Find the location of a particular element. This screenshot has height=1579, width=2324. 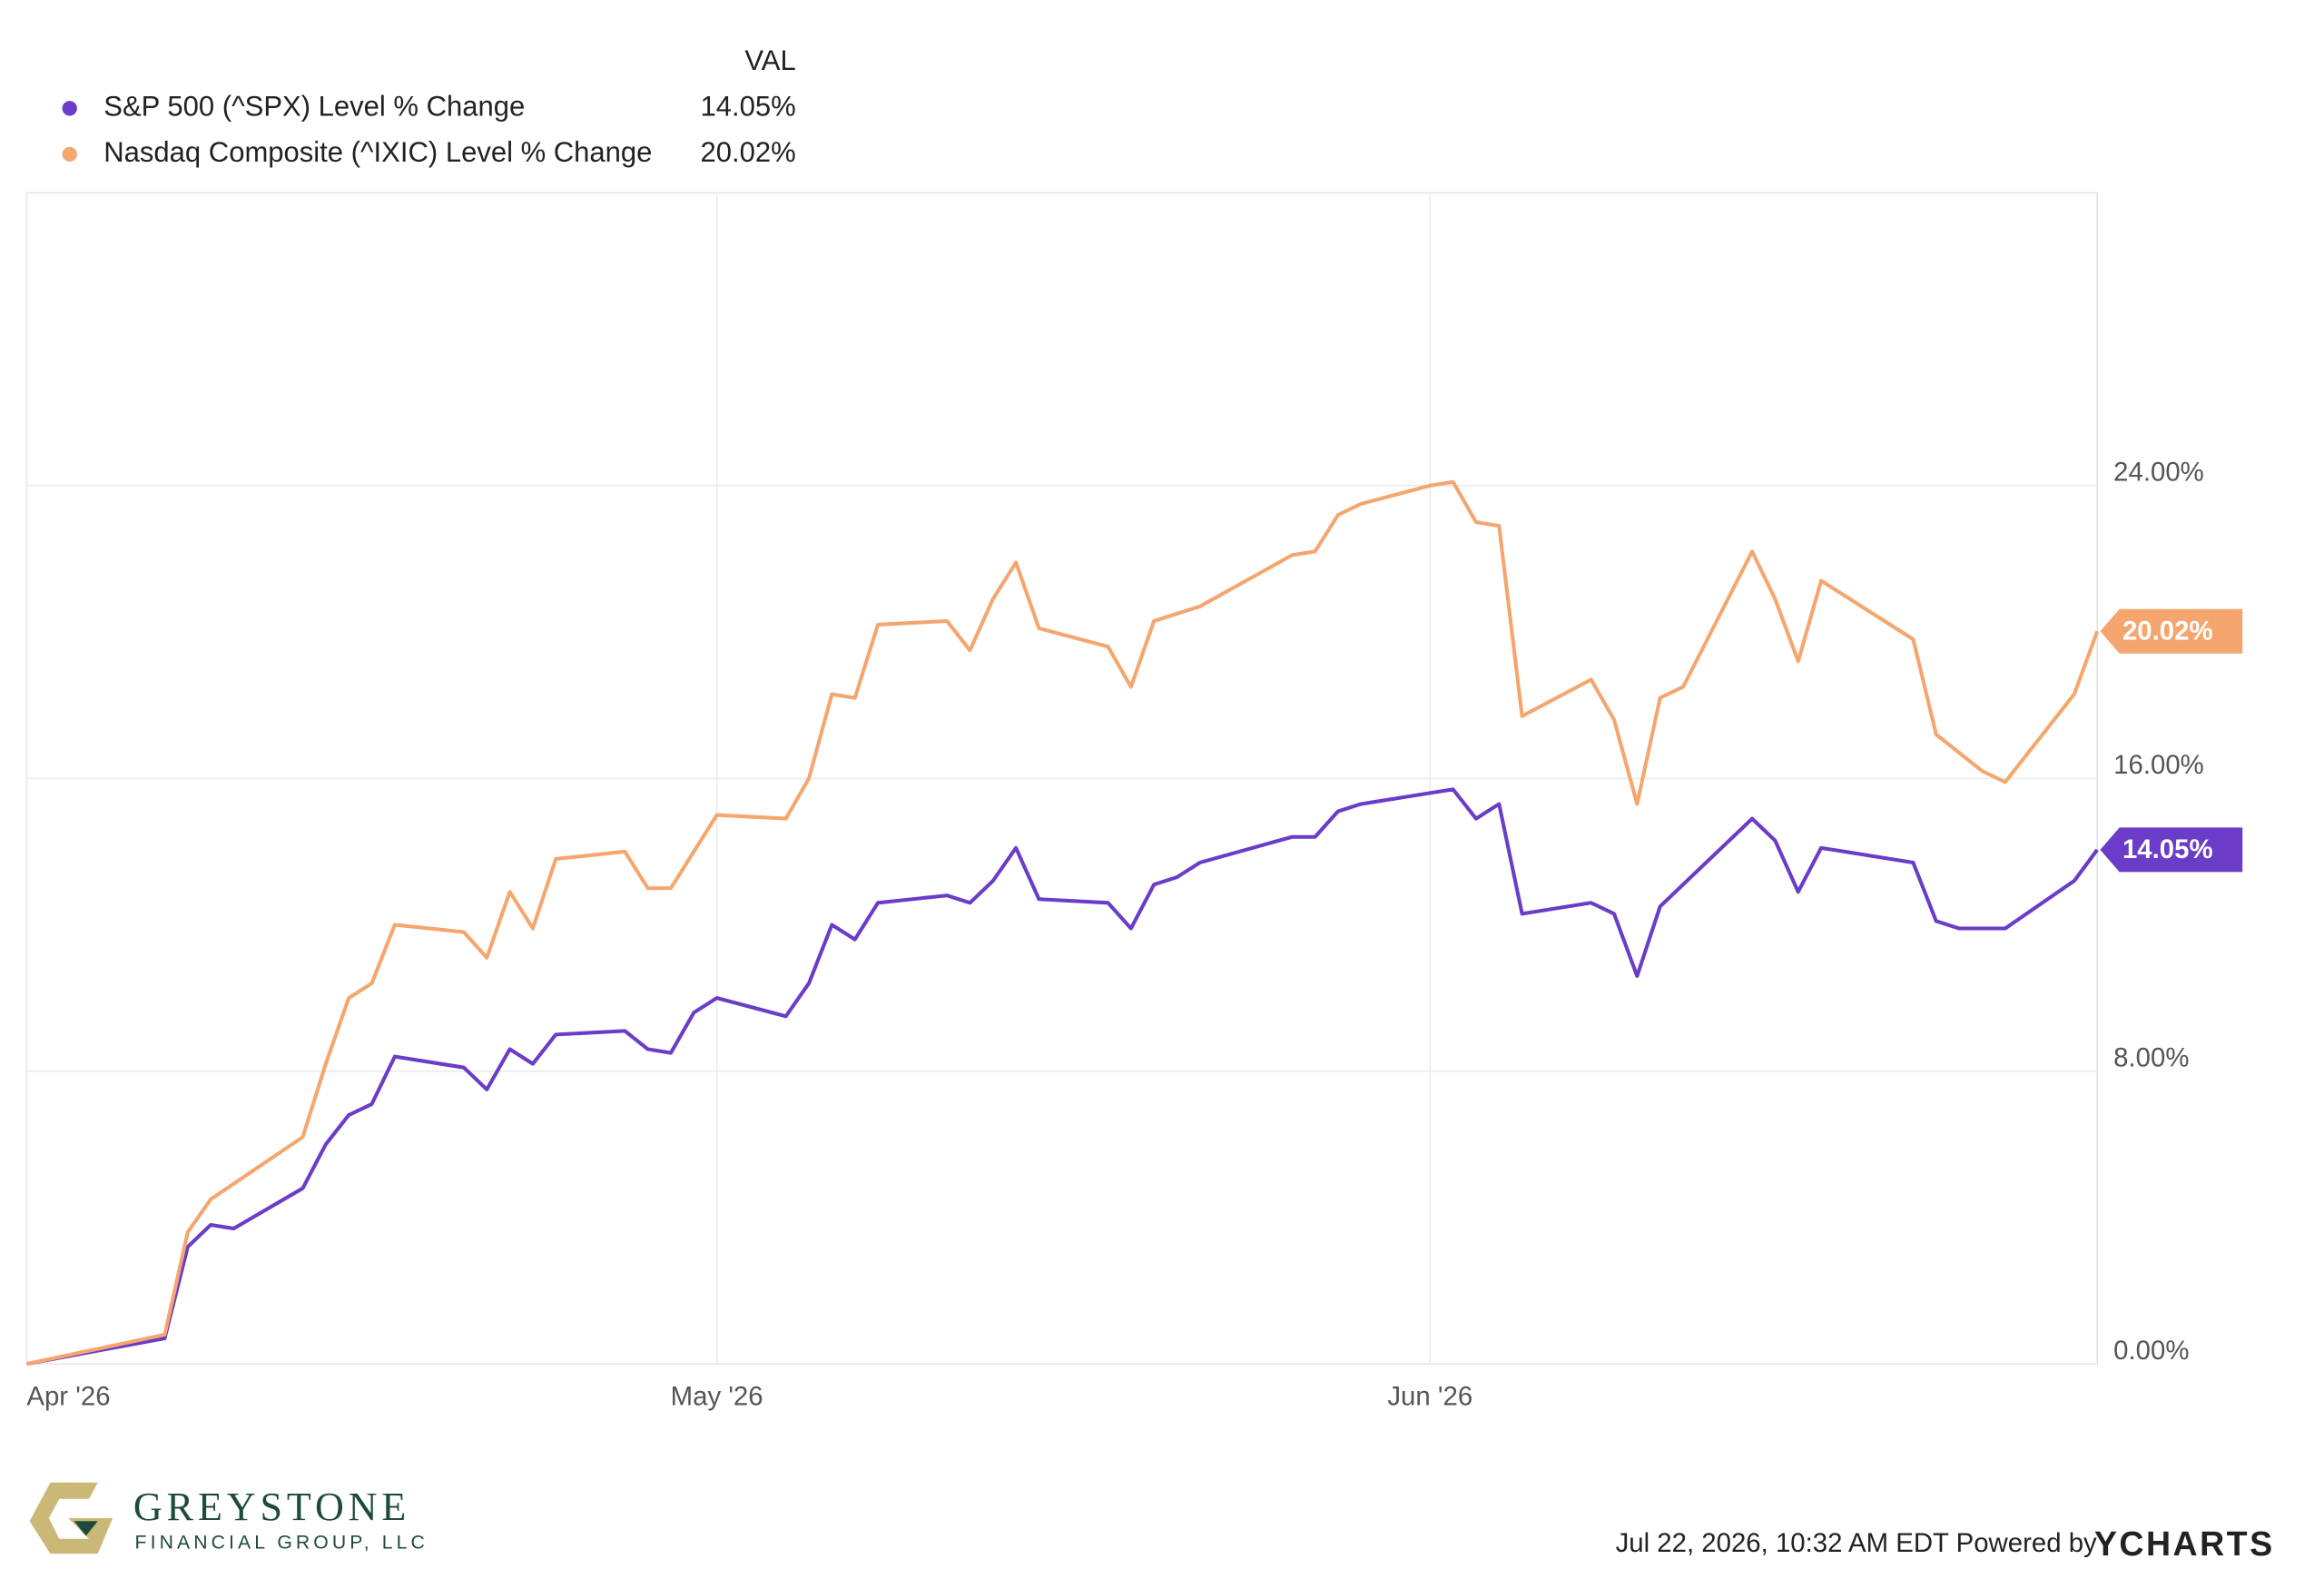

logo-name: GREYSTONE is located at coordinates (271, 1507).